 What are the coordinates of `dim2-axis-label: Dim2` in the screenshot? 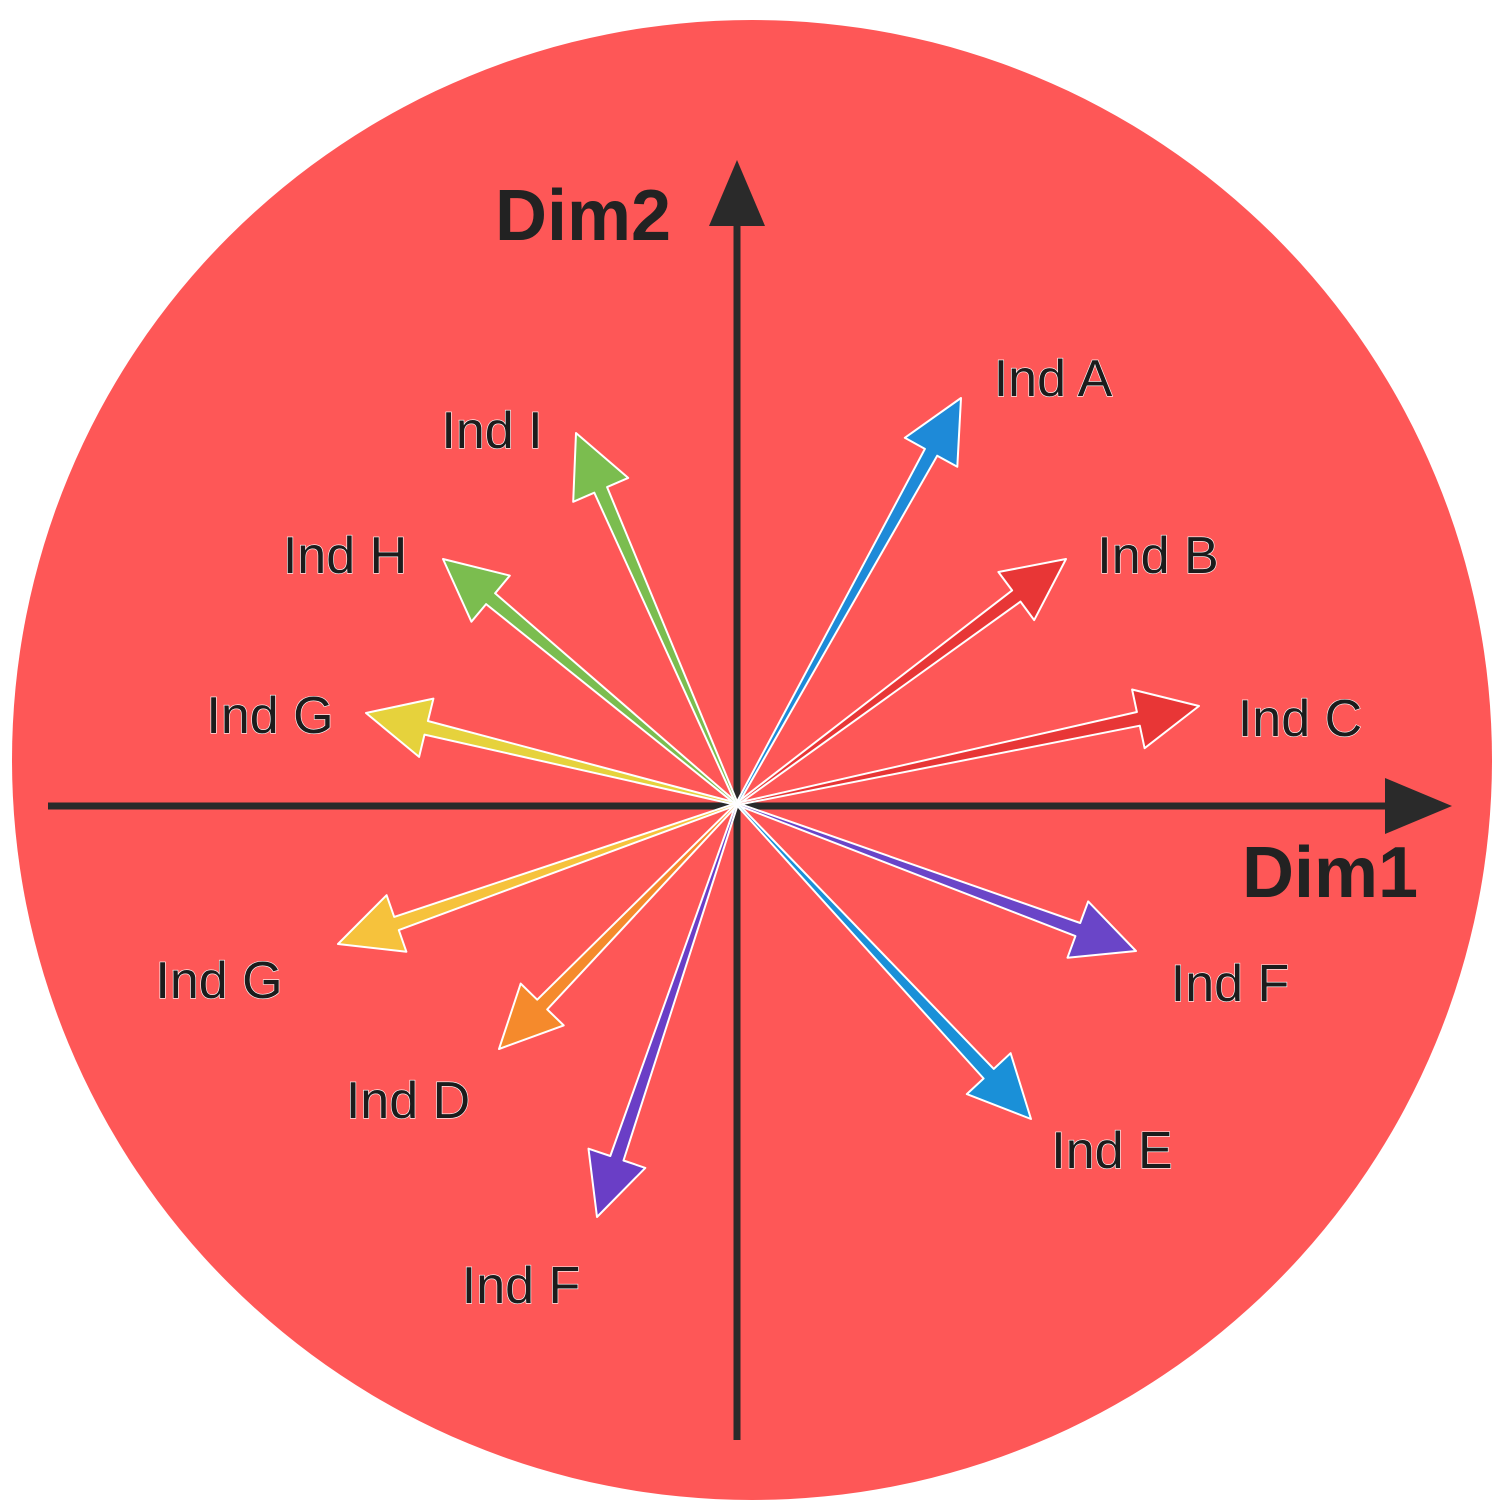 It's located at (583, 216).